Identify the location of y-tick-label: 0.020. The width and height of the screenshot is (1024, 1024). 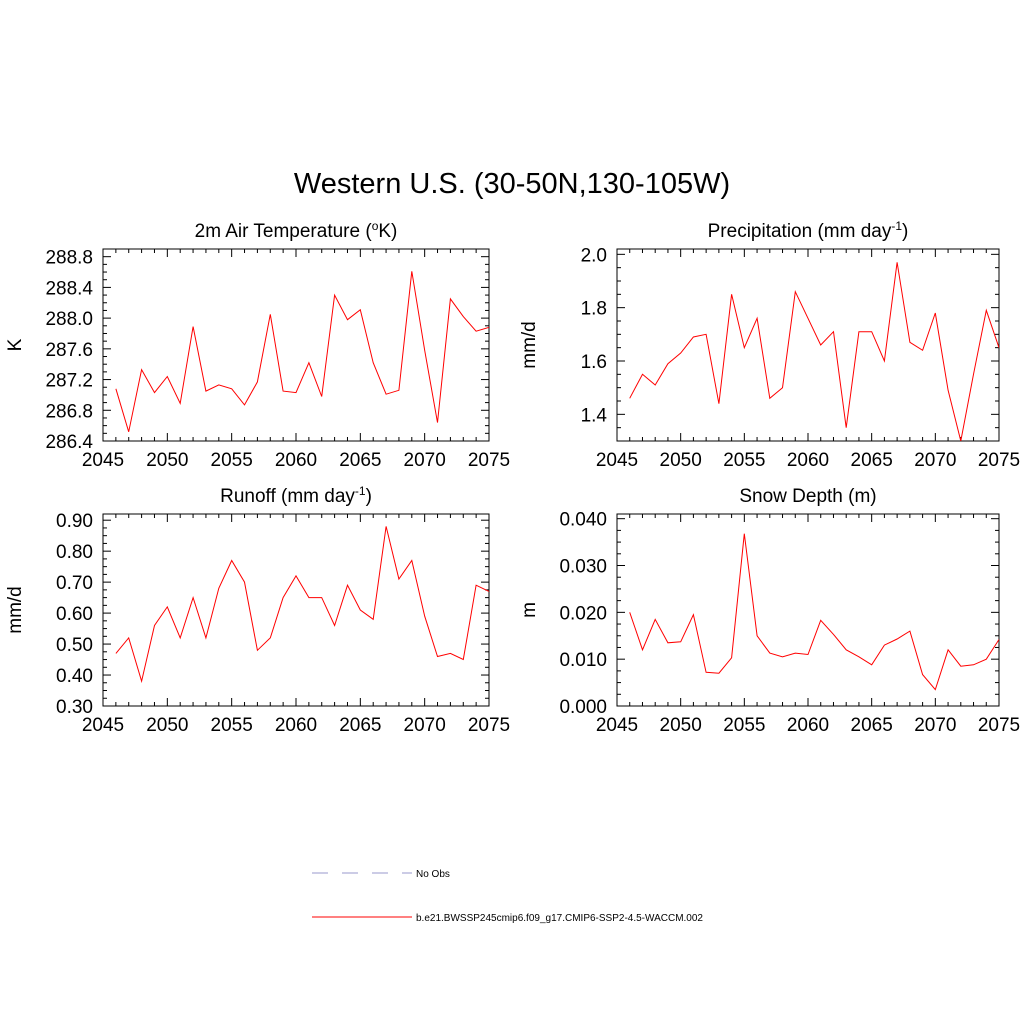
(583, 613).